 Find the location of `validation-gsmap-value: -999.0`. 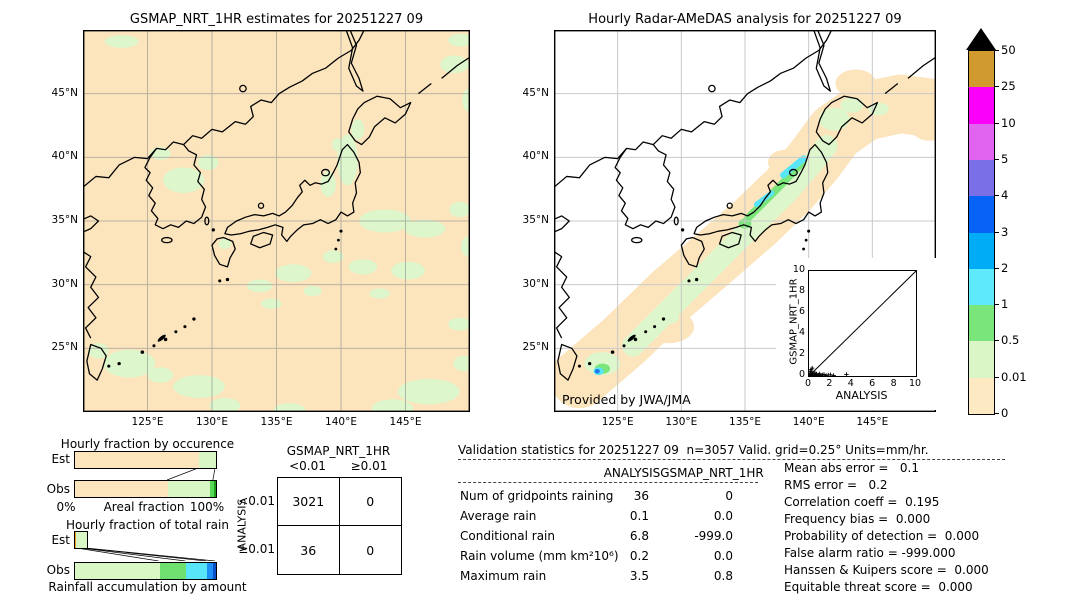

validation-gsmap-value: -999.0 is located at coordinates (713, 536).